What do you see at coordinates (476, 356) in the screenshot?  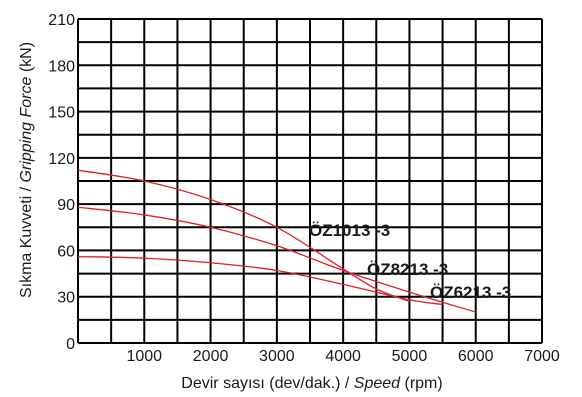 I see `x-tick-label: 6000` at bounding box center [476, 356].